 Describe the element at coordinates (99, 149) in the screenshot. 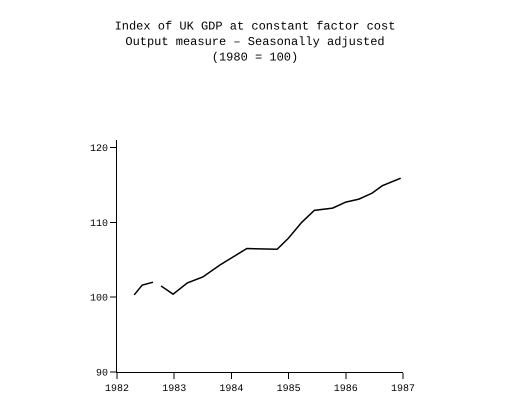

I see `y-tick-label: 120` at that location.